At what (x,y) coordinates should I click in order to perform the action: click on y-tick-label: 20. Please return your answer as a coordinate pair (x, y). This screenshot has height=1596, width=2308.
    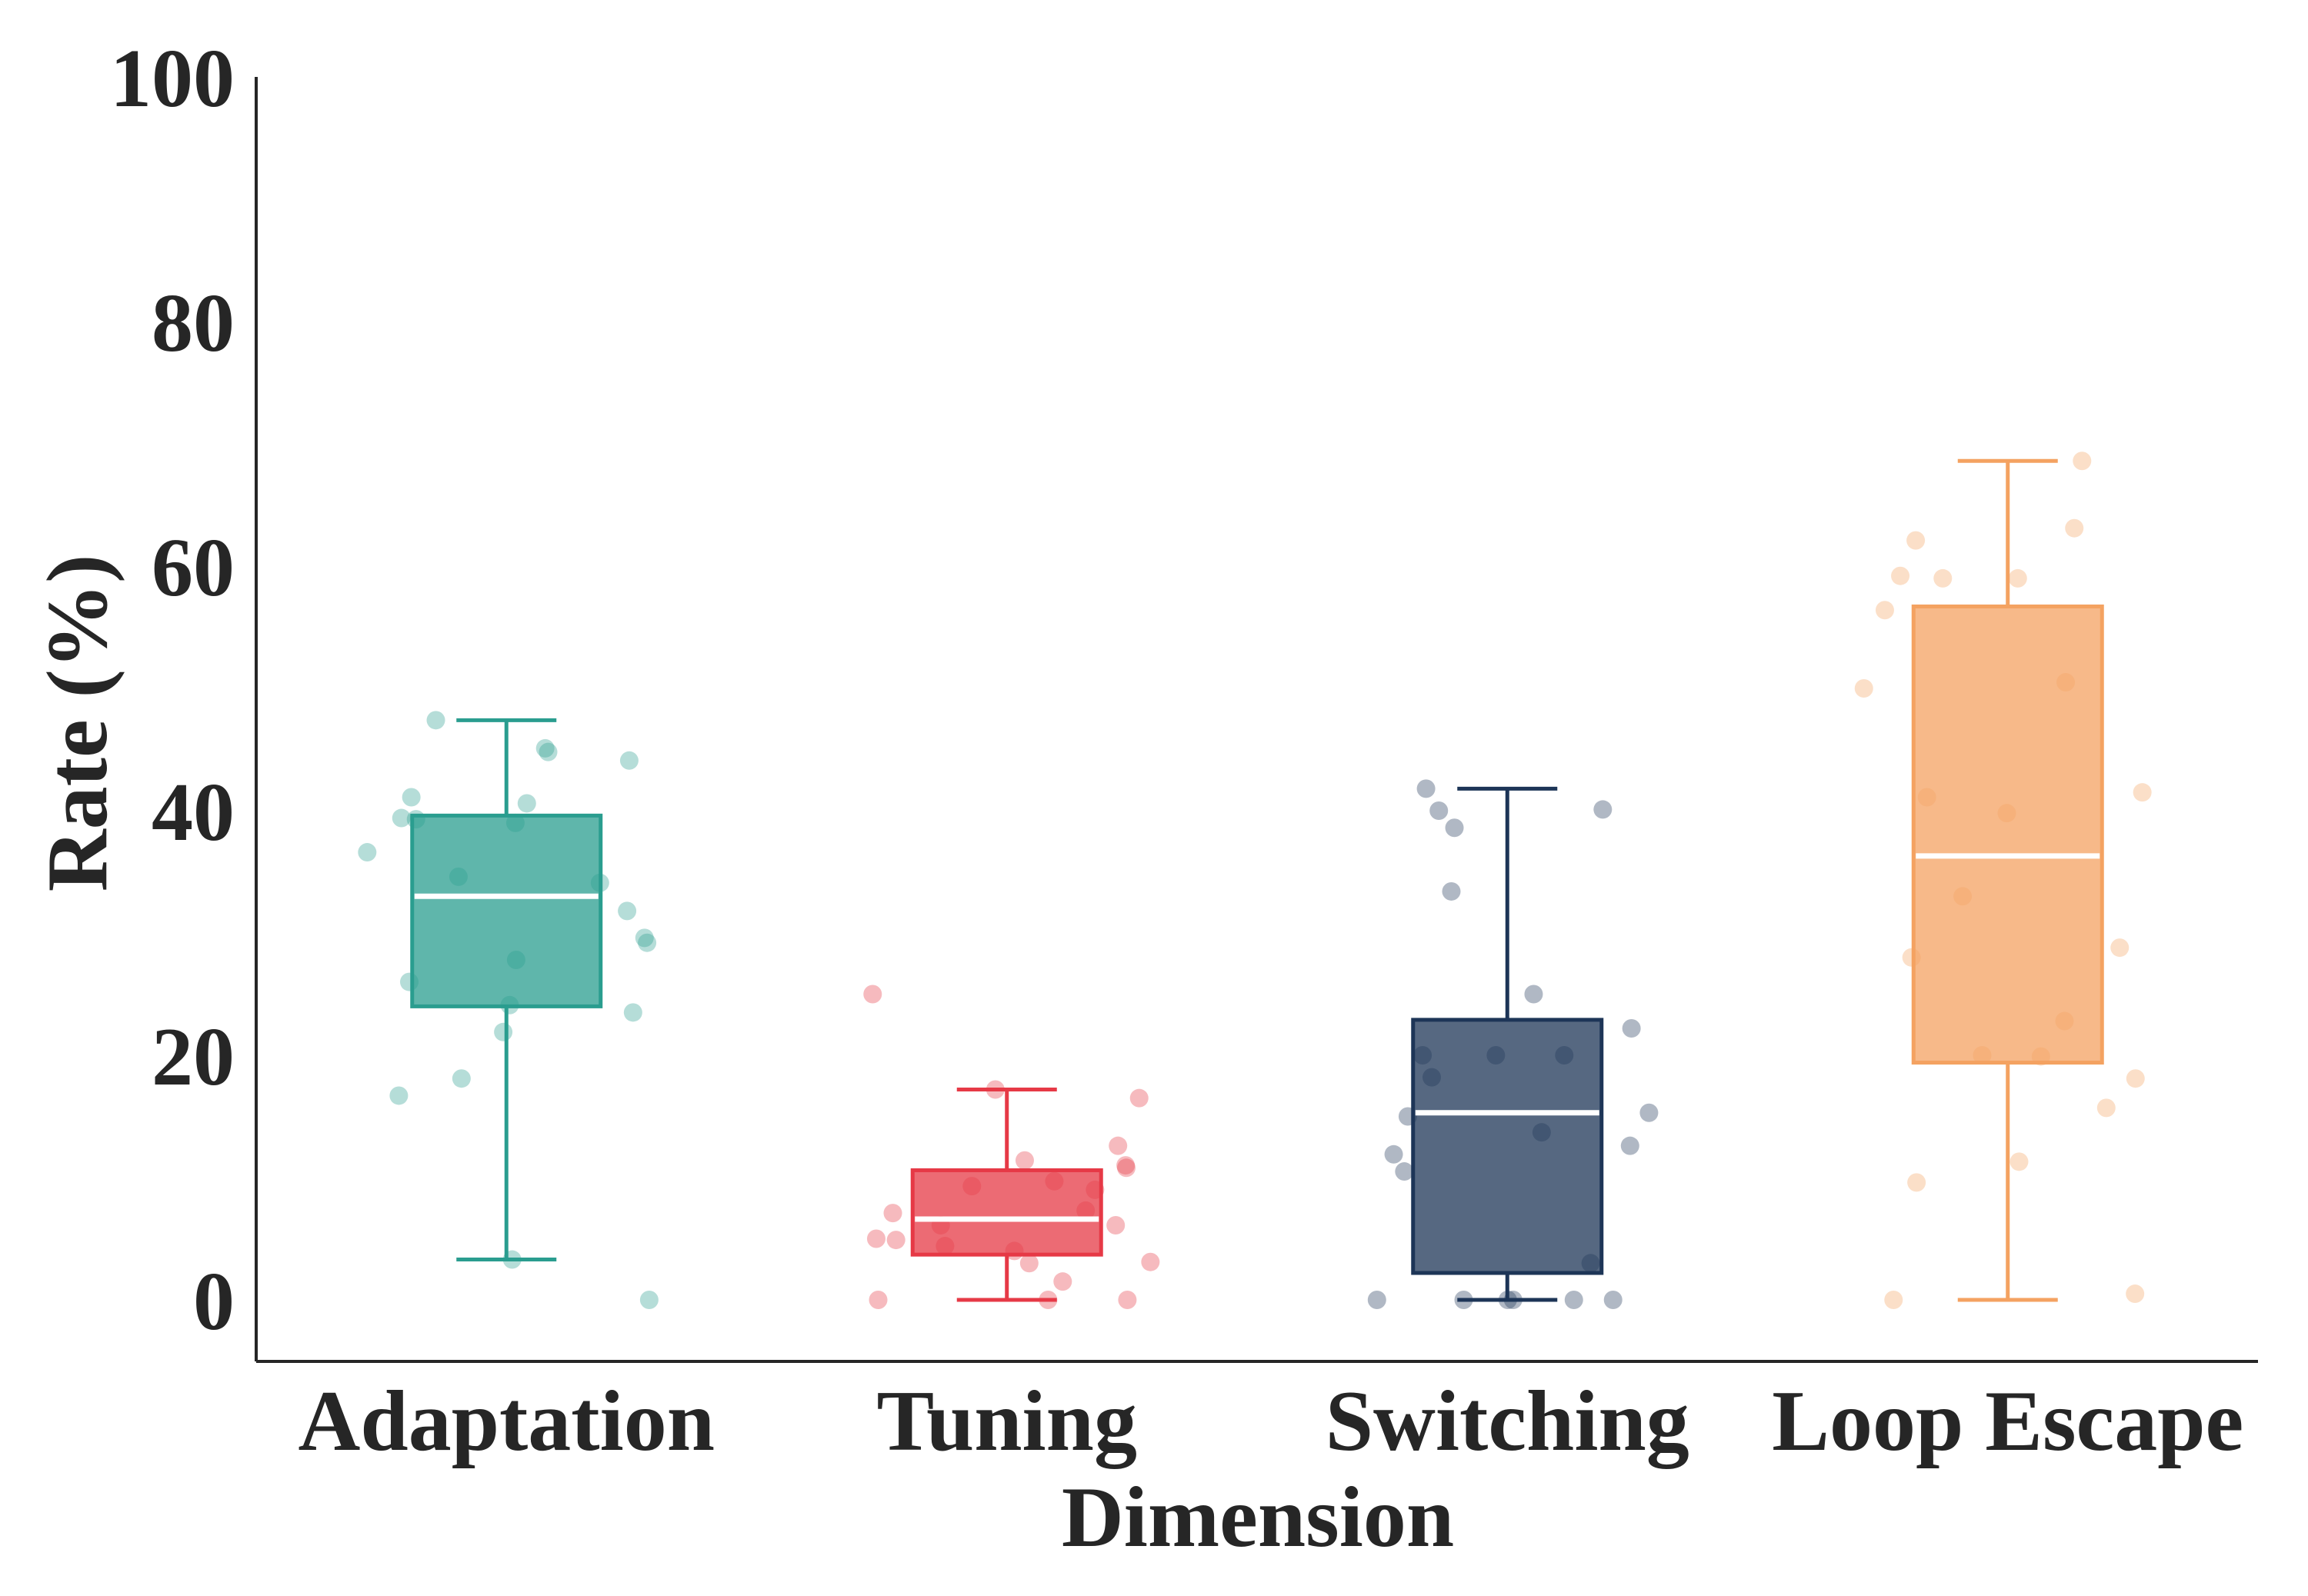
    Looking at the image, I should click on (193, 1057).